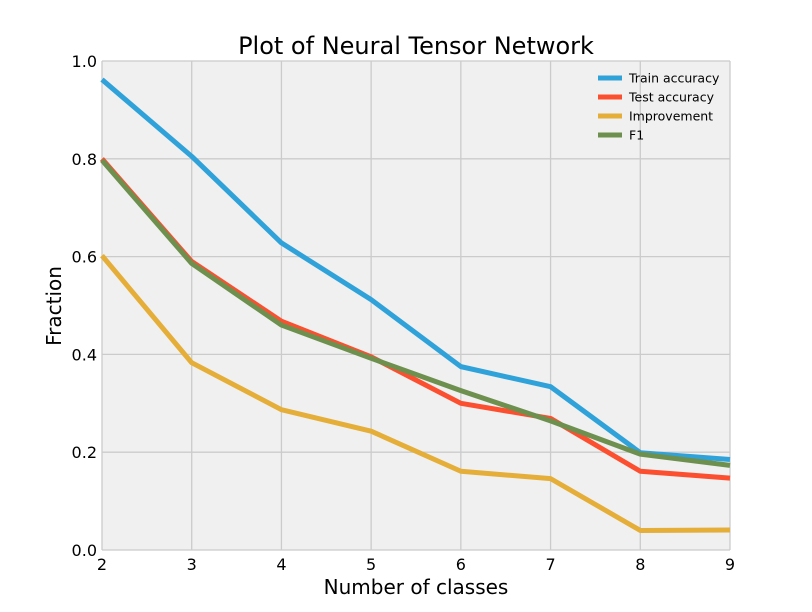  I want to click on chart-title: Plot of Neural Tensor Network, so click(416, 46).